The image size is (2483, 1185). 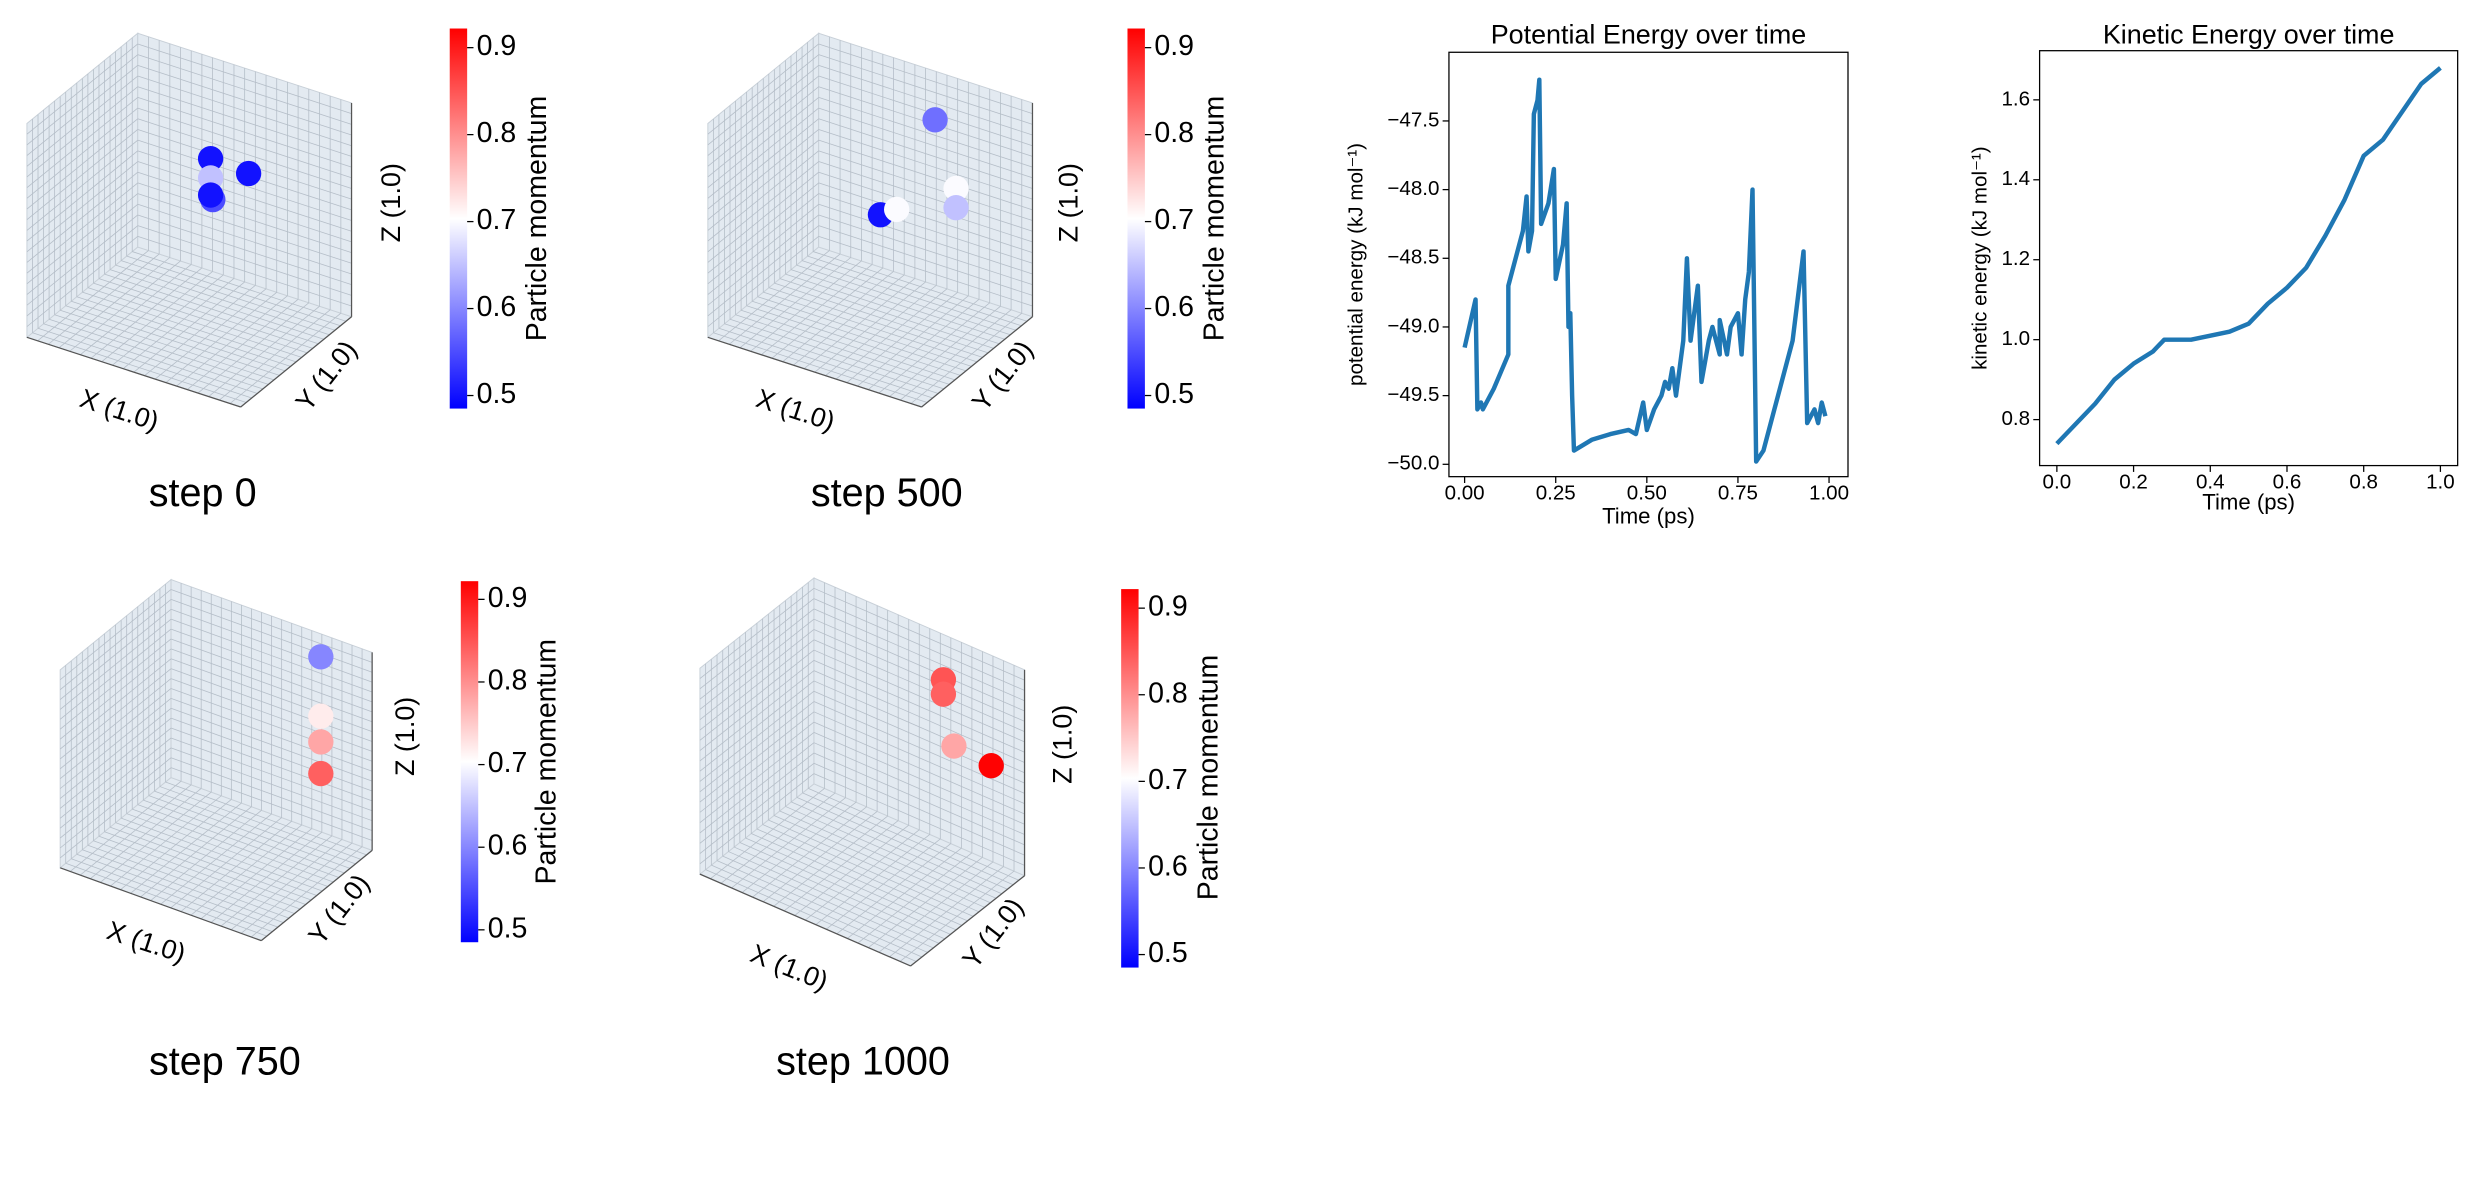 I want to click on x-tick-label: 0.50, so click(x=1647, y=493).